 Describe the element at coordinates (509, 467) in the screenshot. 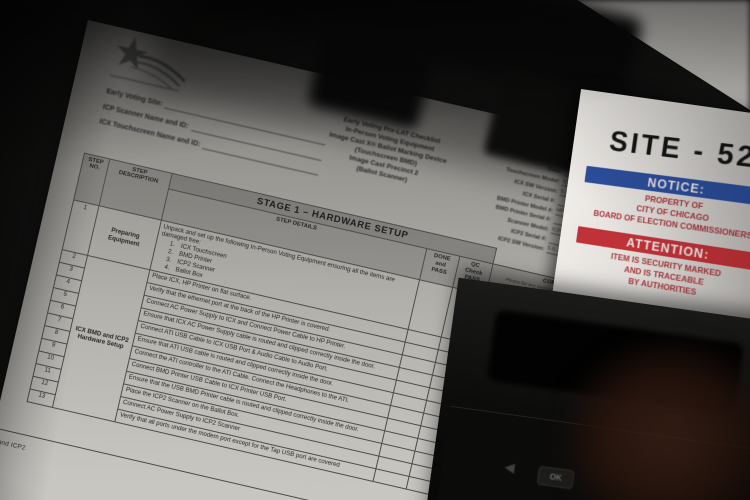

I see `printer-back-arrow-button: ◀` at that location.